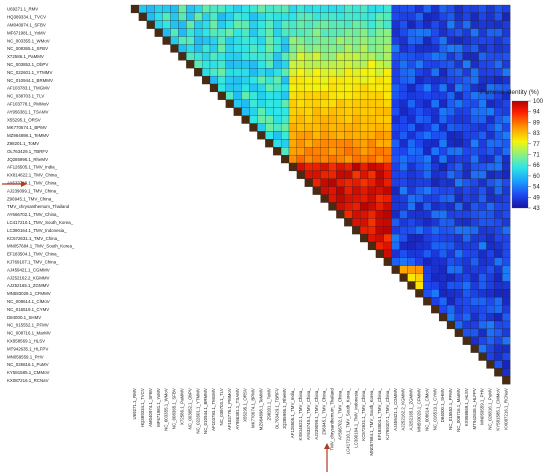 The width and height of the screenshot is (550, 476). Describe the element at coordinates (37, 230) in the screenshot. I see `row-label: LC390164.1_TMV_Indonesia_` at that location.